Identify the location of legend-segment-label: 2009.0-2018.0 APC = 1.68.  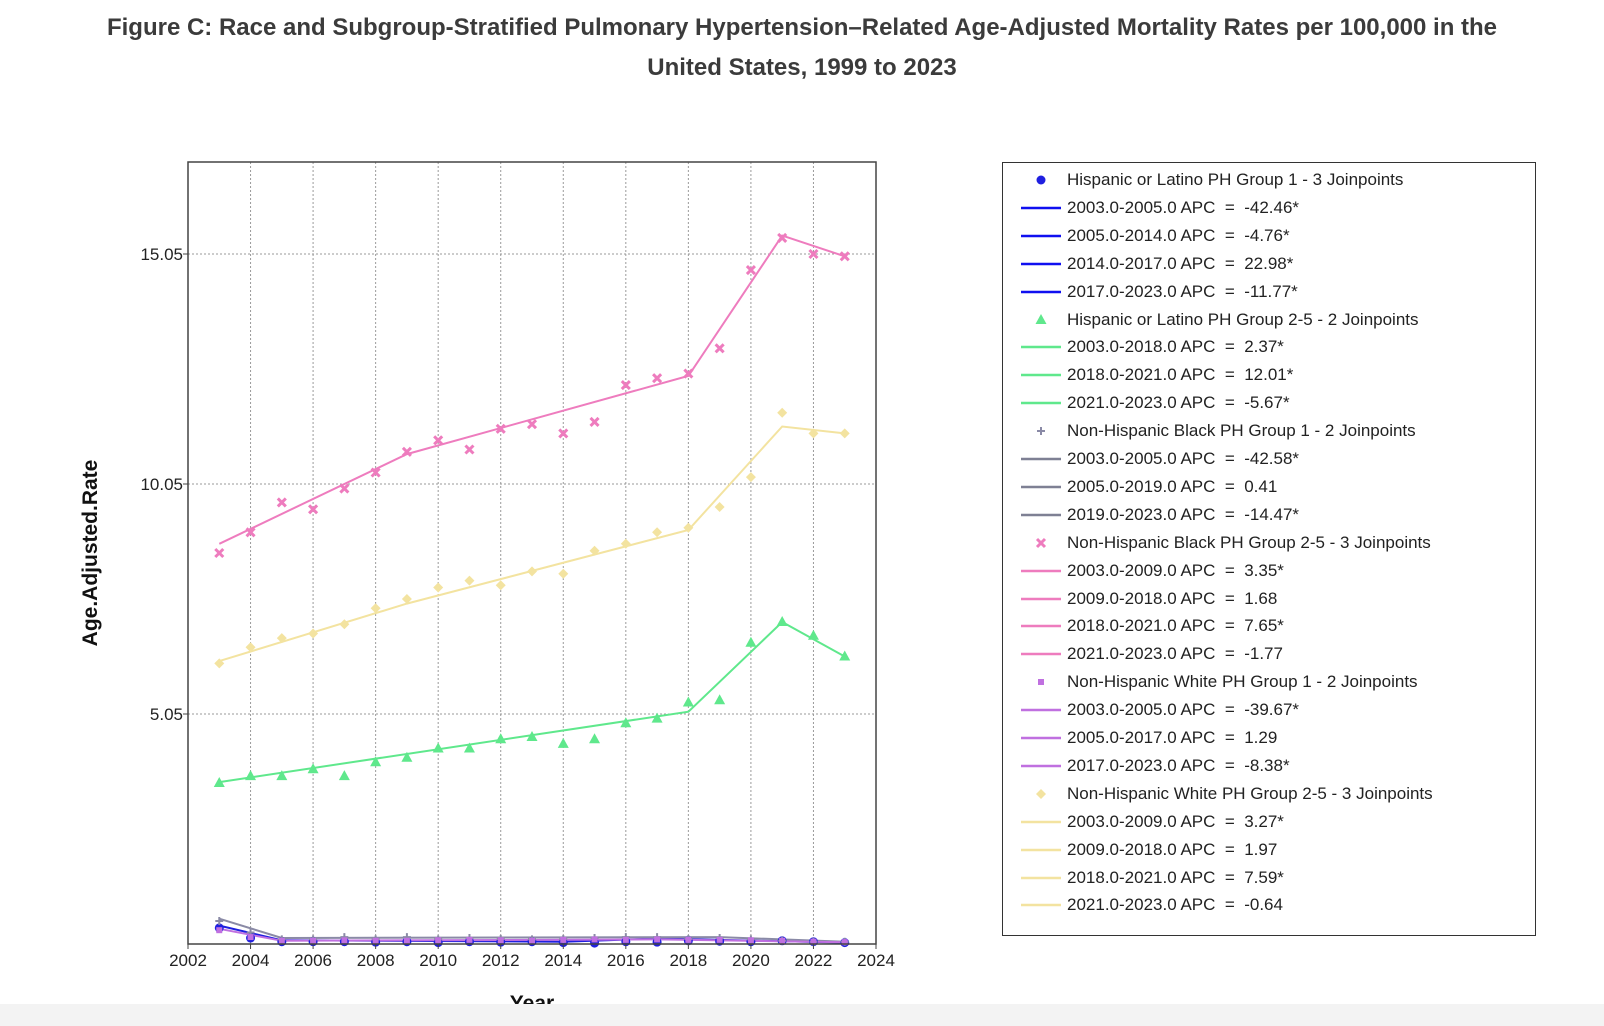
(1172, 598).